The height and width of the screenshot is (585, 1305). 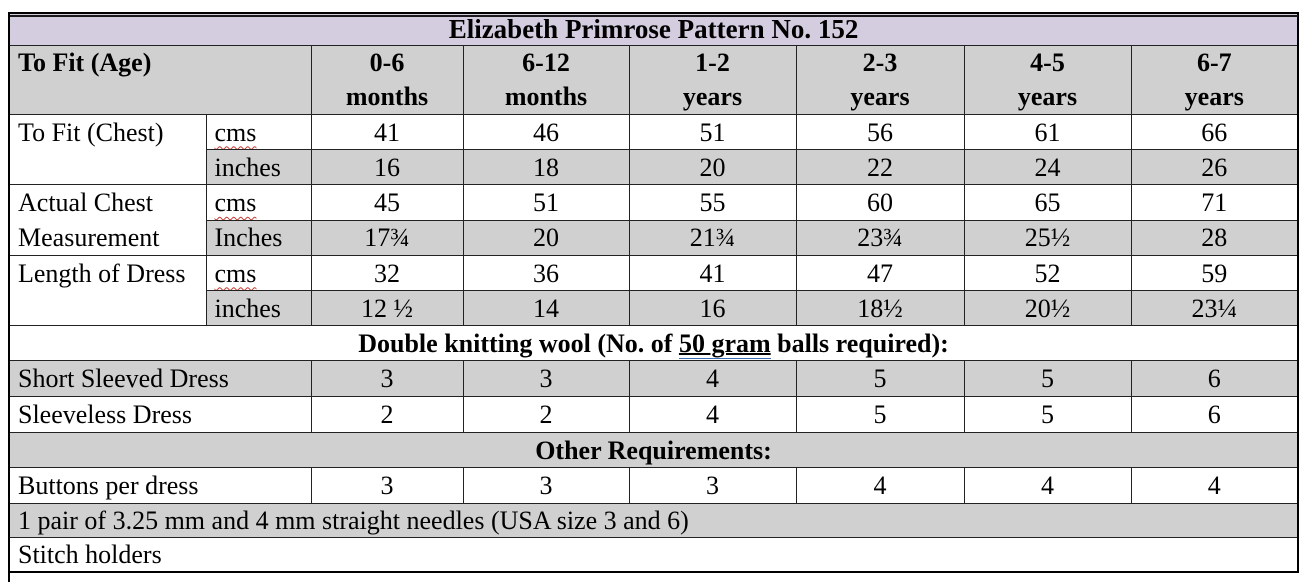 What do you see at coordinates (518, 343) in the screenshot?
I see `wool-heading-prefix: Double knitting wool (No. of` at bounding box center [518, 343].